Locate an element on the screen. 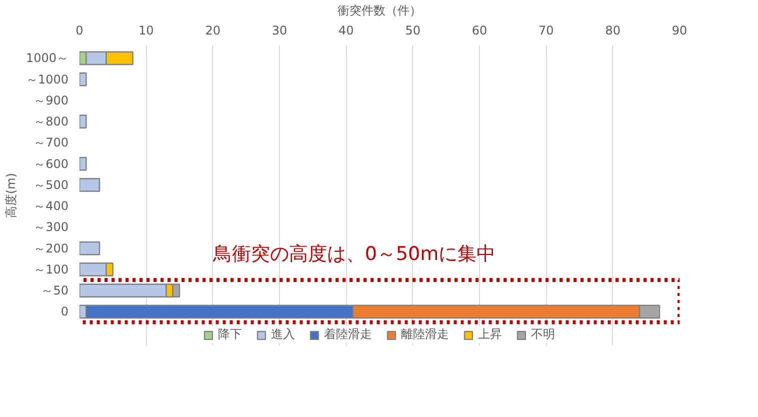  legend-label: 着陸滑走 is located at coordinates (348, 334).